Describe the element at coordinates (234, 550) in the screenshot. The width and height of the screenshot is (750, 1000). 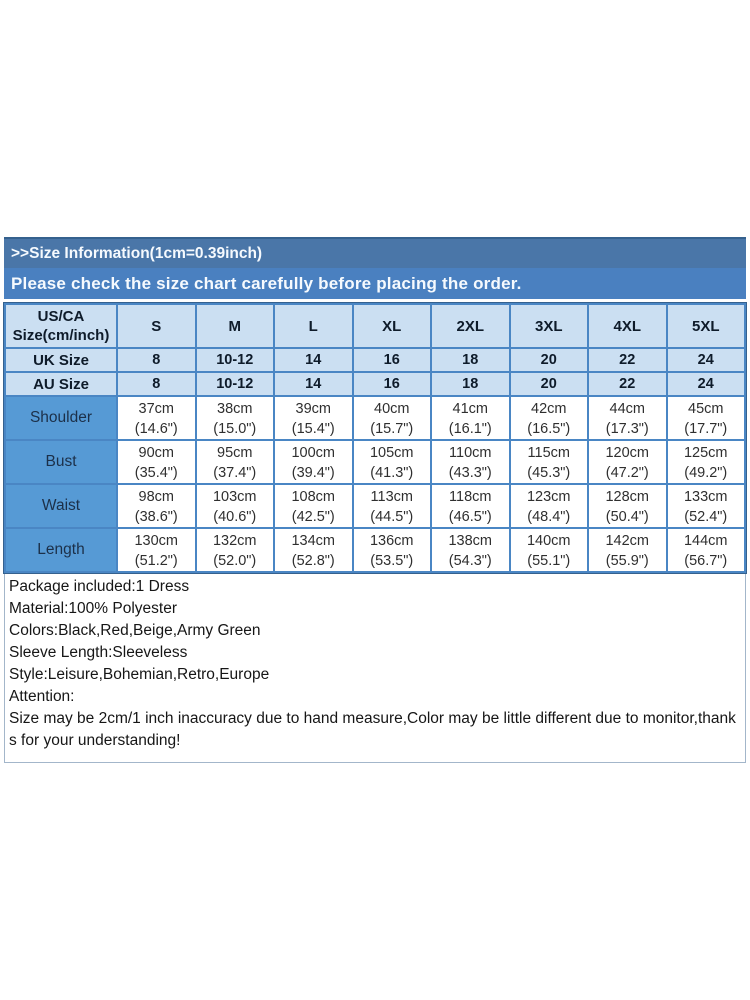
I see `measurement-value-cell: 132cm (52.0")` at that location.